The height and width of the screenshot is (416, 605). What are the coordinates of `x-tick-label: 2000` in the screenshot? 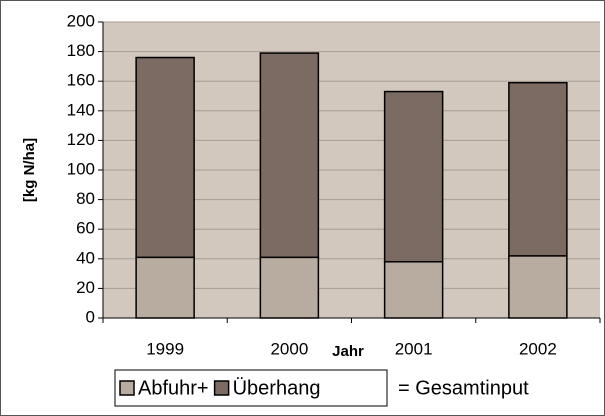 It's located at (289, 348).